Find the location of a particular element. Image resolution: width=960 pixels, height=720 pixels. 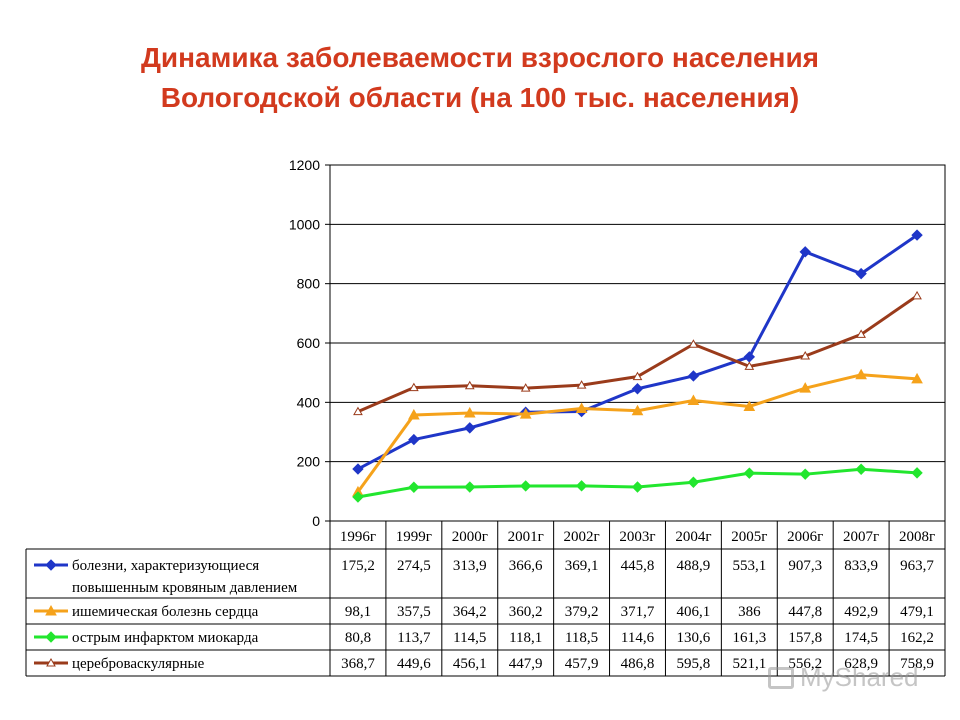

legend-label: болезни, характеризующиеся is located at coordinates (165, 566).